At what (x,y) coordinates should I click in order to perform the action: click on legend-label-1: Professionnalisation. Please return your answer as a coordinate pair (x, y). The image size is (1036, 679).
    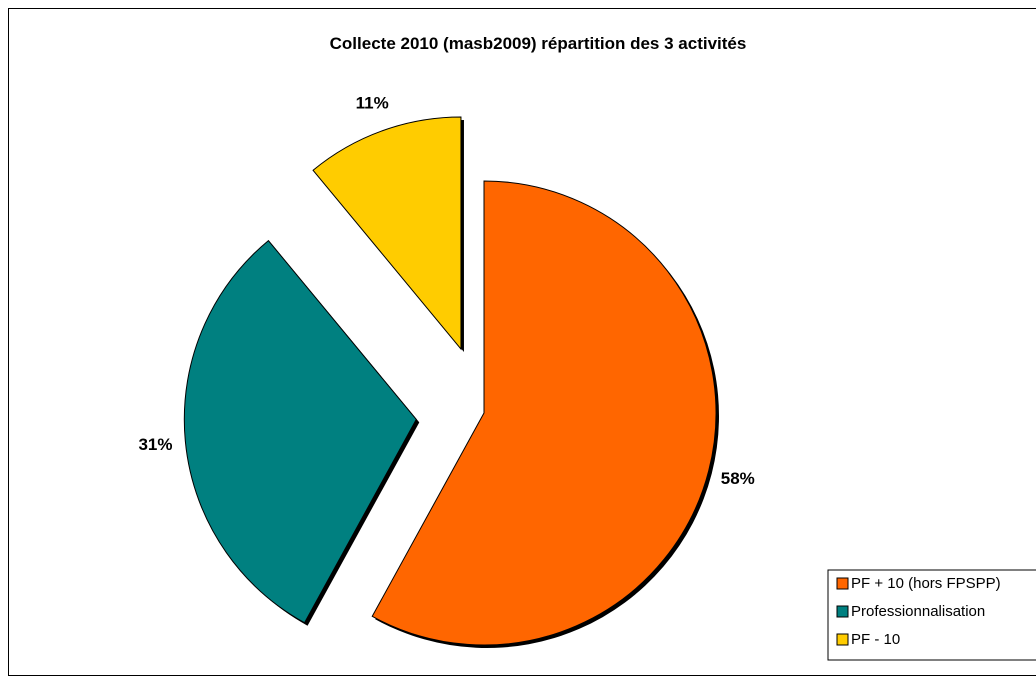
    Looking at the image, I should click on (918, 611).